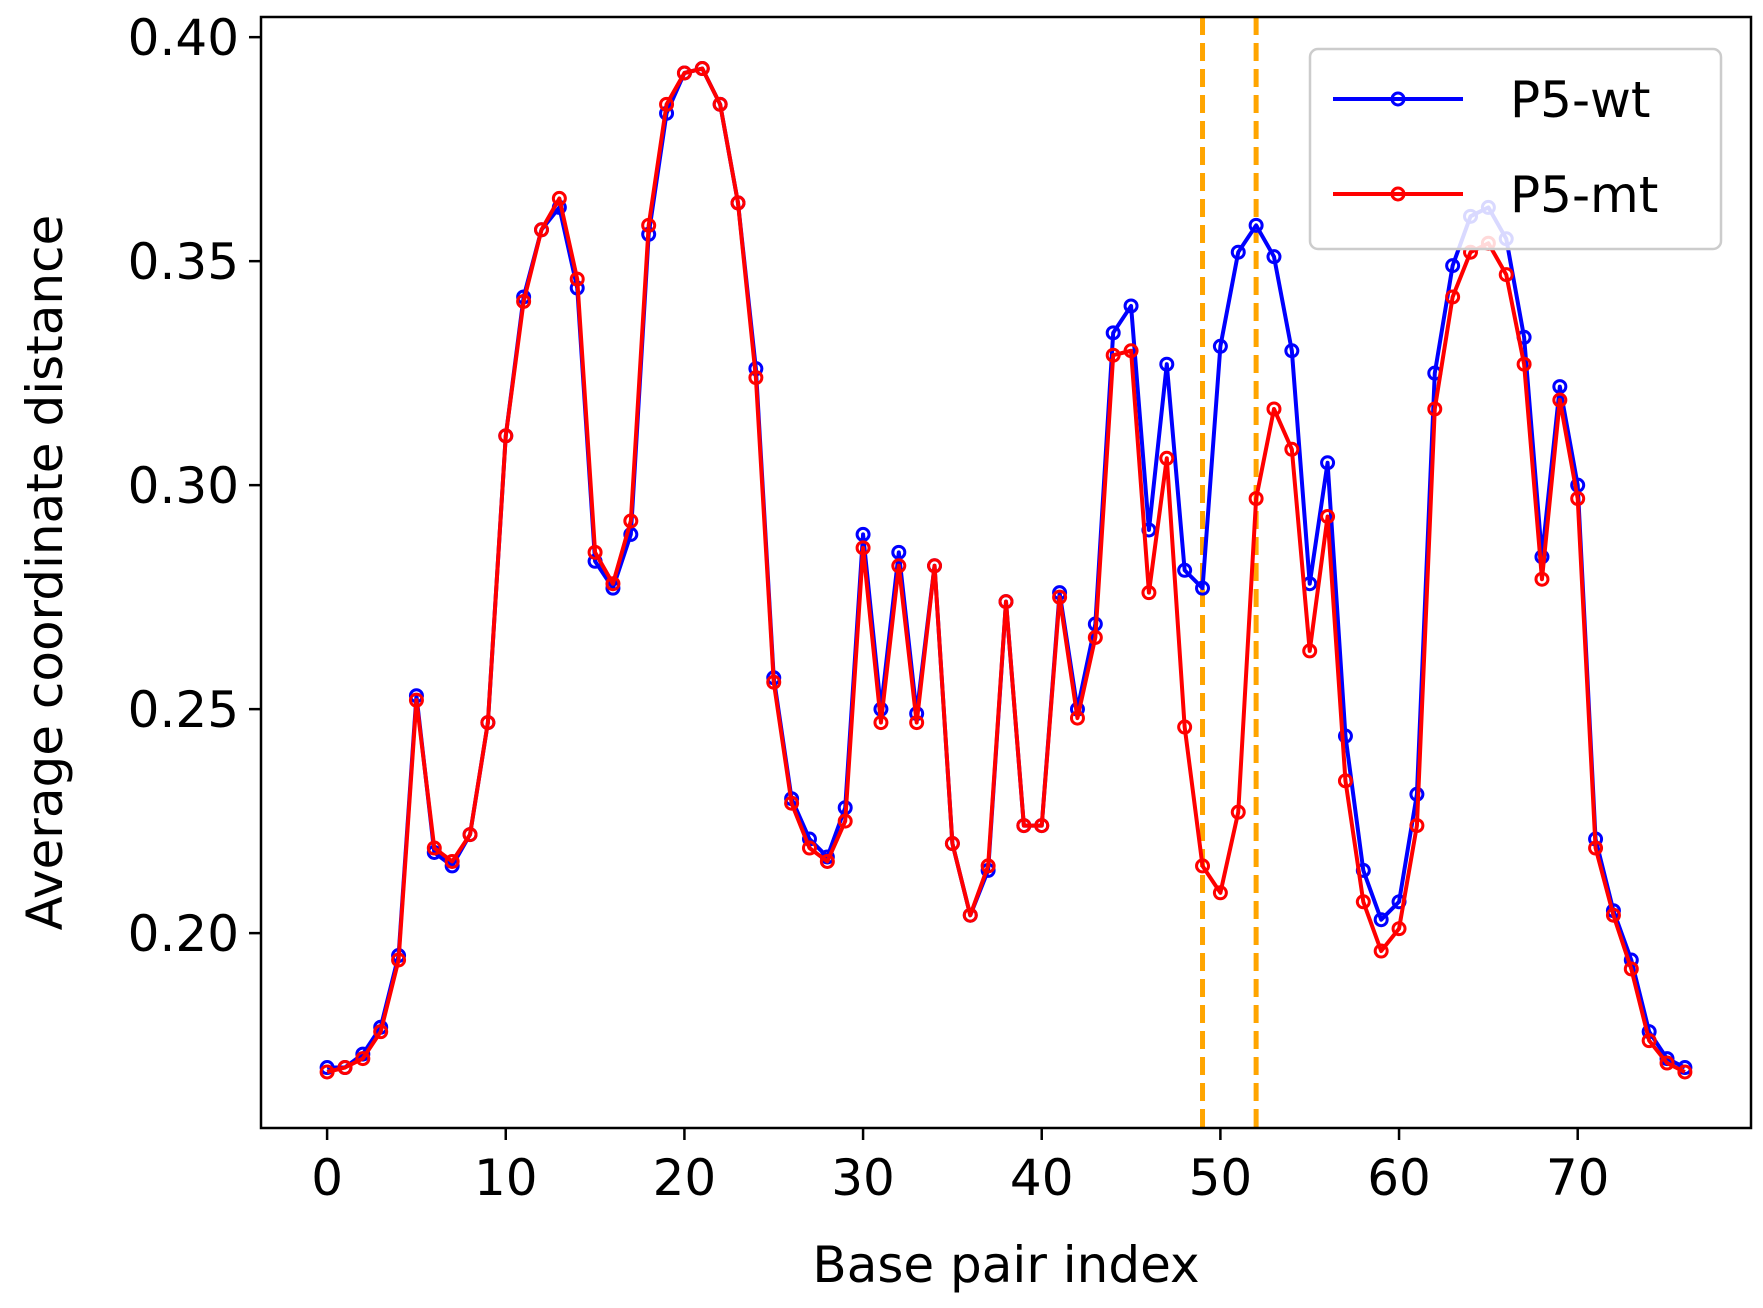 The width and height of the screenshot is (1763, 1308). What do you see at coordinates (1399, 1178) in the screenshot?
I see `x-tick-label: 60` at bounding box center [1399, 1178].